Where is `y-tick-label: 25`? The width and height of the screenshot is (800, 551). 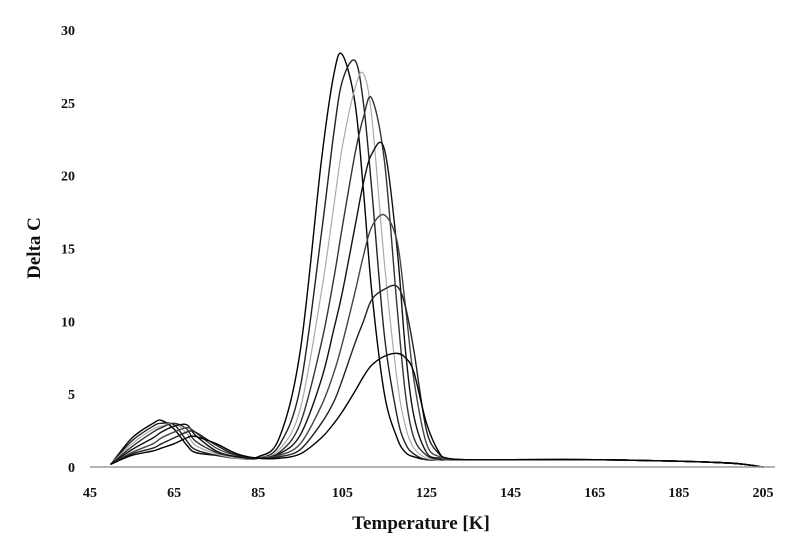
y-tick-label: 25 is located at coordinates (68, 104).